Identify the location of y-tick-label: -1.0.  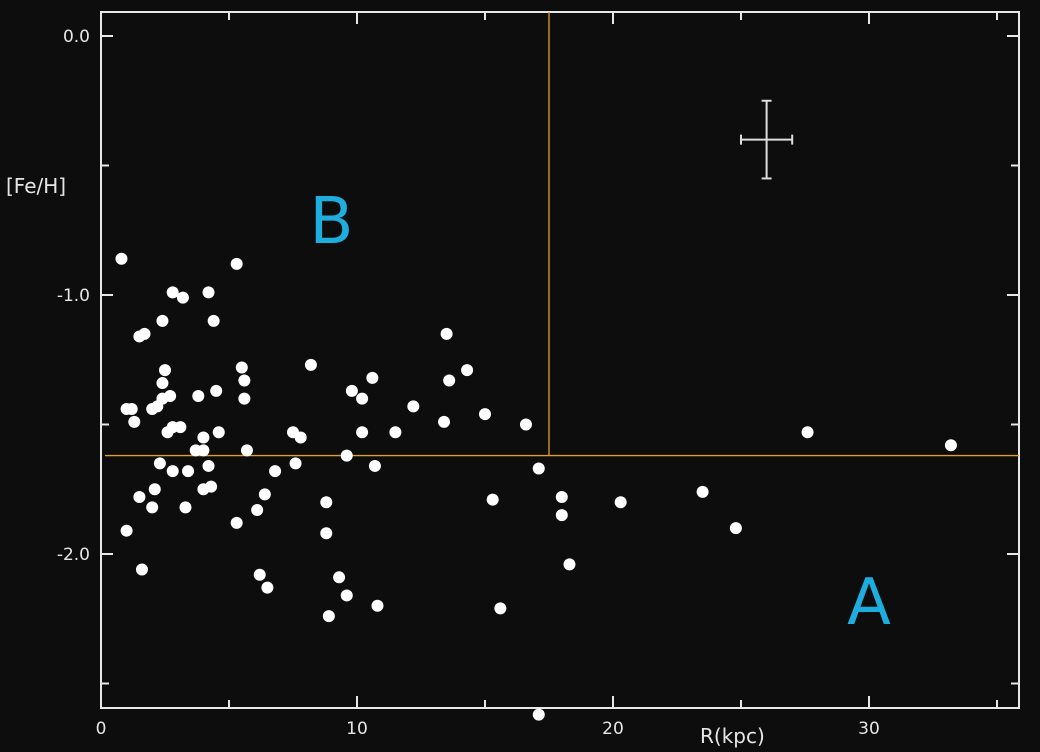
(73, 296).